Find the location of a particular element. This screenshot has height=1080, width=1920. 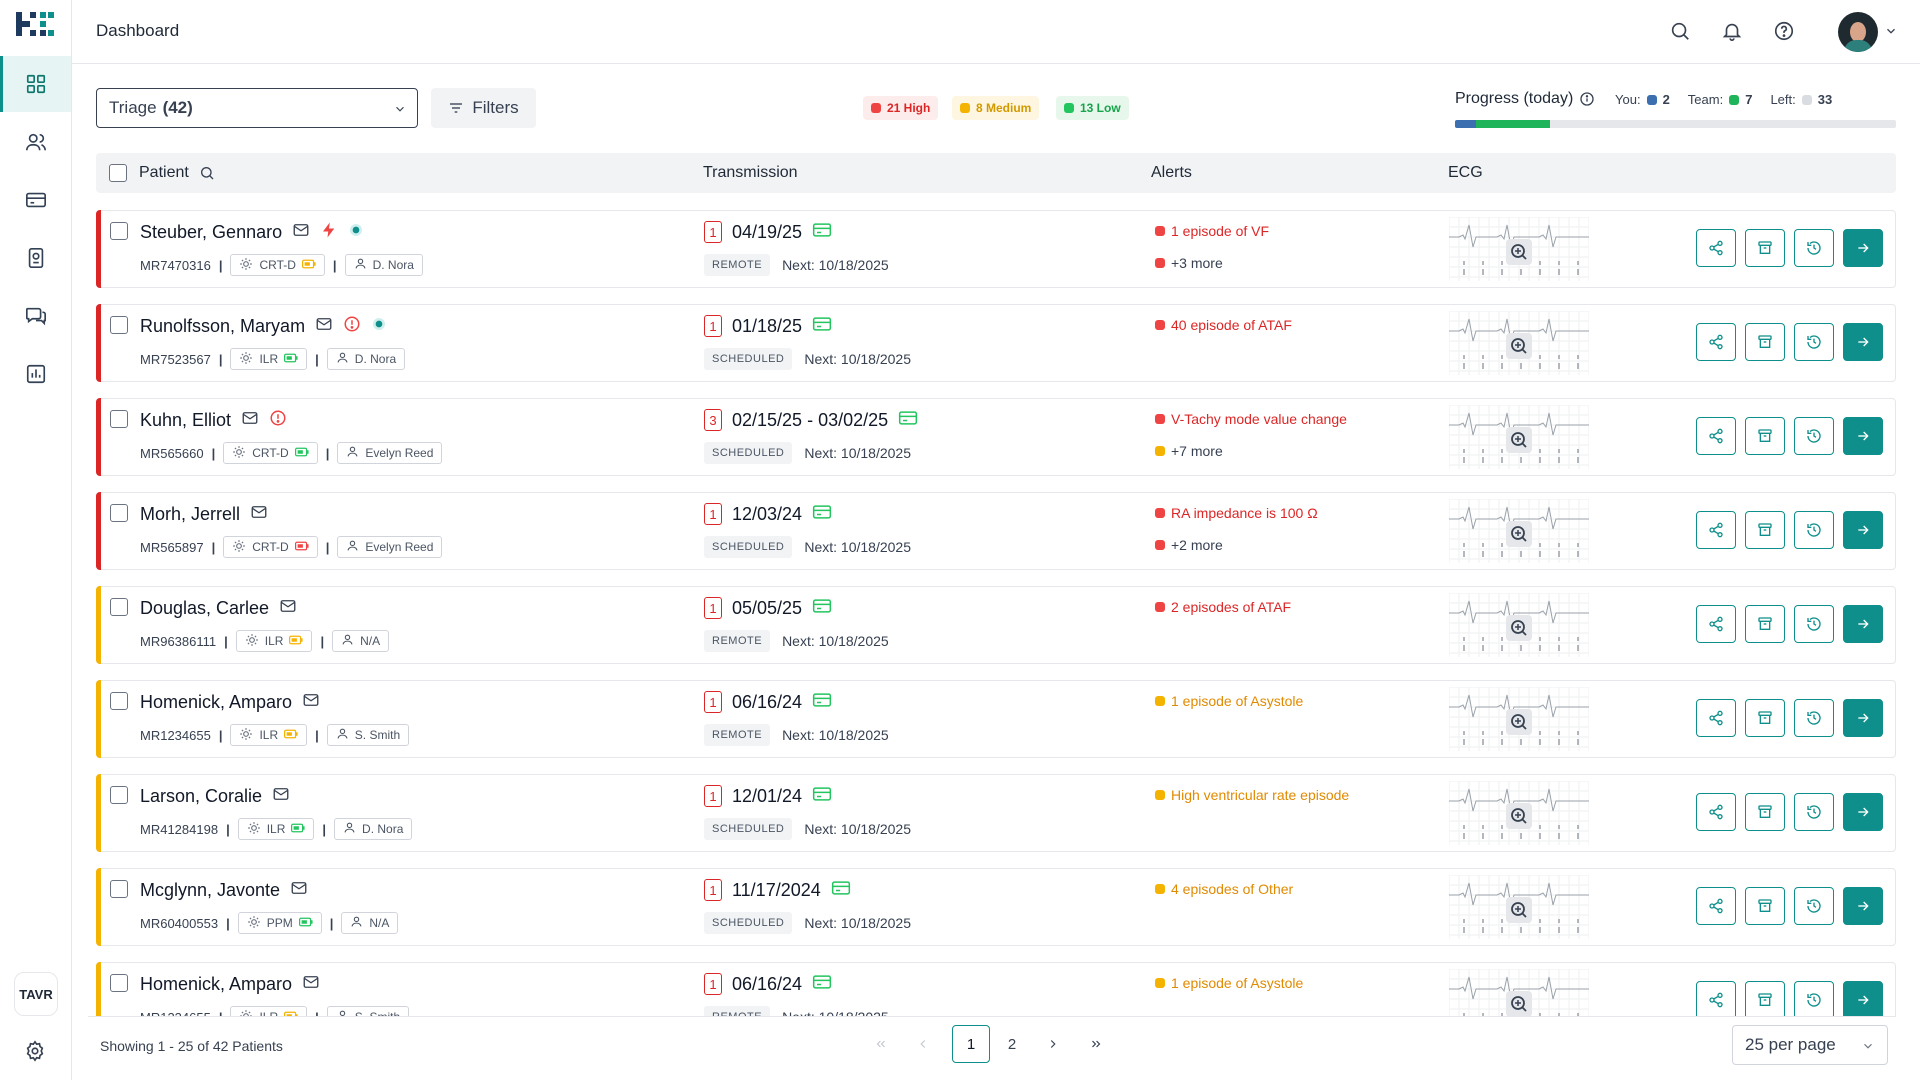

alert-item: 4 episodes of Other is located at coordinates (1224, 889).